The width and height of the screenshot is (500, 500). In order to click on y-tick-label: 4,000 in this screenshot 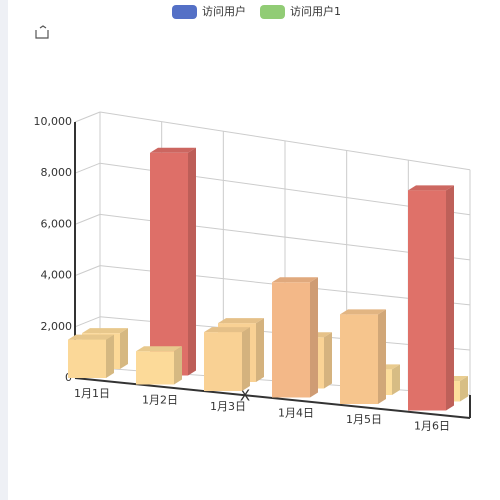, I will do `click(57, 275)`.